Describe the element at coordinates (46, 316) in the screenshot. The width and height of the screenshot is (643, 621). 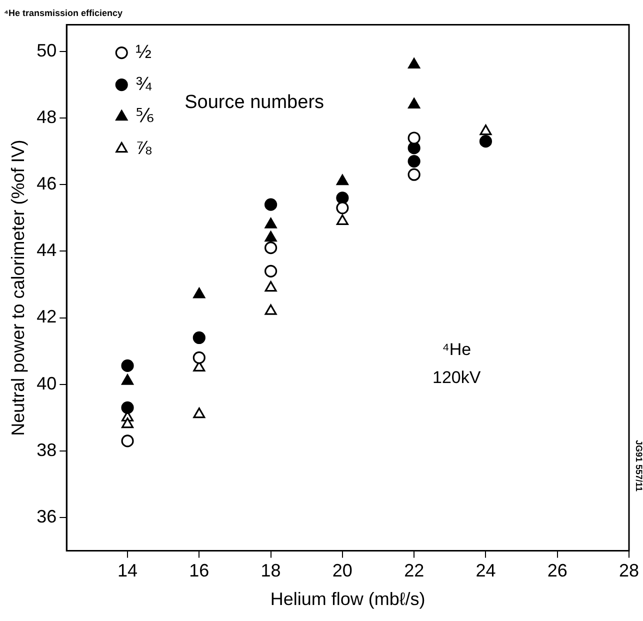
I see `y-tick-label: 42` at that location.